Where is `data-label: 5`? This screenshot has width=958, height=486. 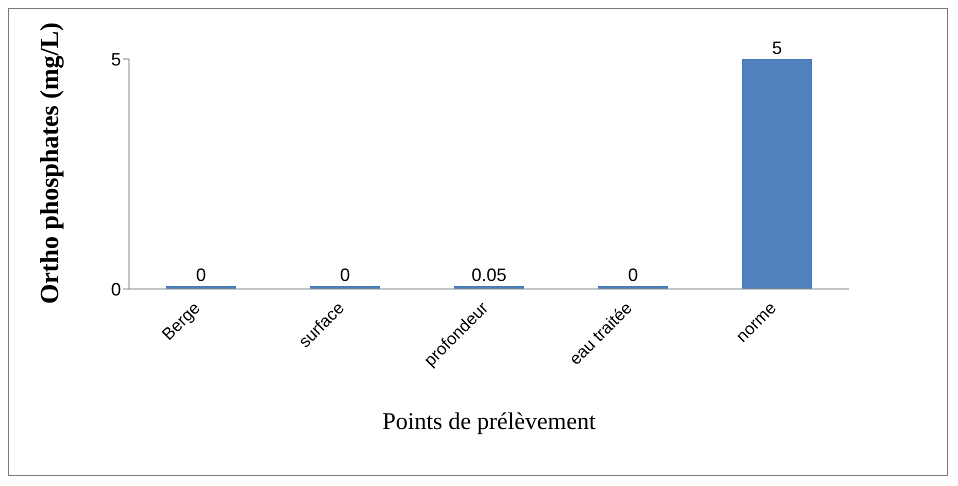
data-label: 5 is located at coordinates (777, 48).